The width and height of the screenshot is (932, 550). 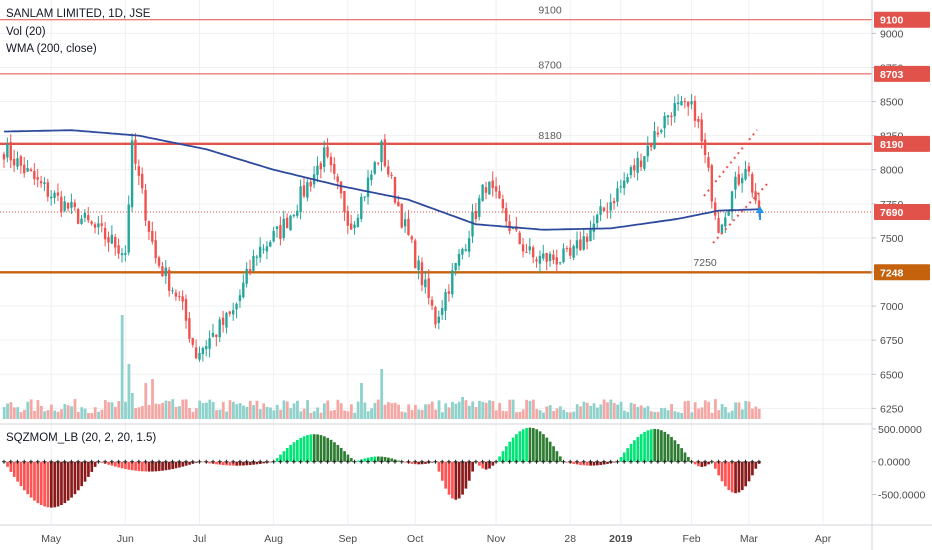 What do you see at coordinates (78, 14) in the screenshot?
I see `legend-symbol: SANLAM LIMITED, 1D, JSE` at bounding box center [78, 14].